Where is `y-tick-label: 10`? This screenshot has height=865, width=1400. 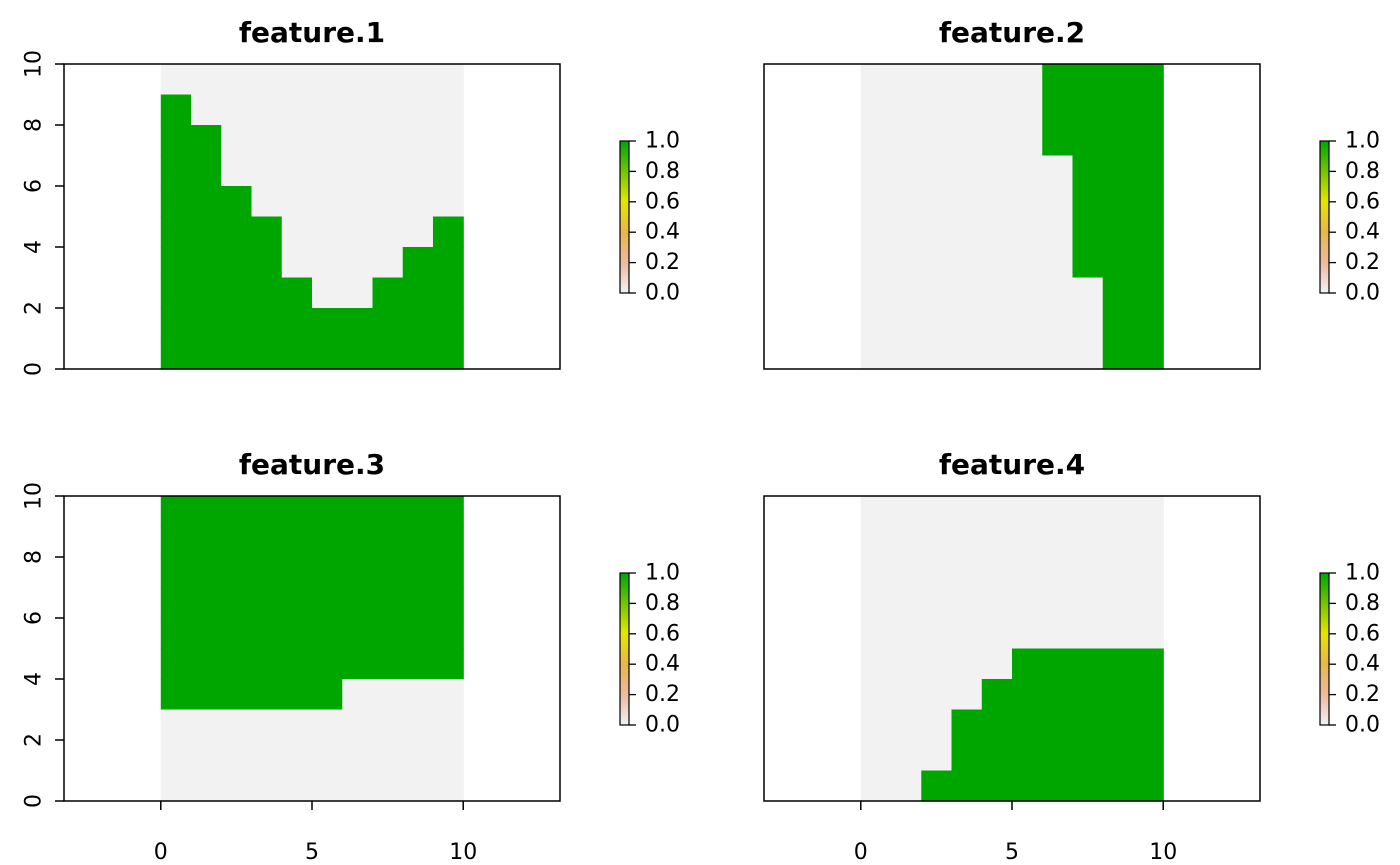 y-tick-label: 10 is located at coordinates (34, 496).